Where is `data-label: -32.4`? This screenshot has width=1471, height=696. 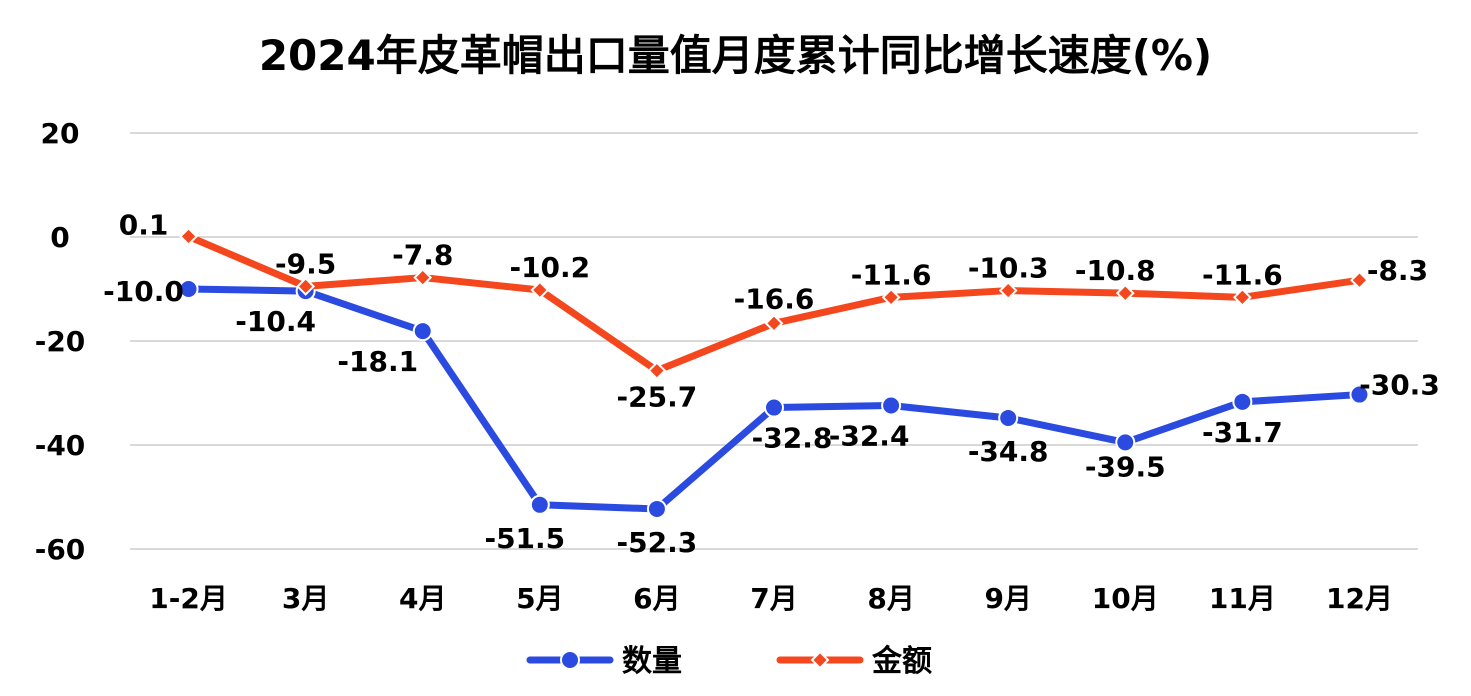 data-label: -32.4 is located at coordinates (869, 435).